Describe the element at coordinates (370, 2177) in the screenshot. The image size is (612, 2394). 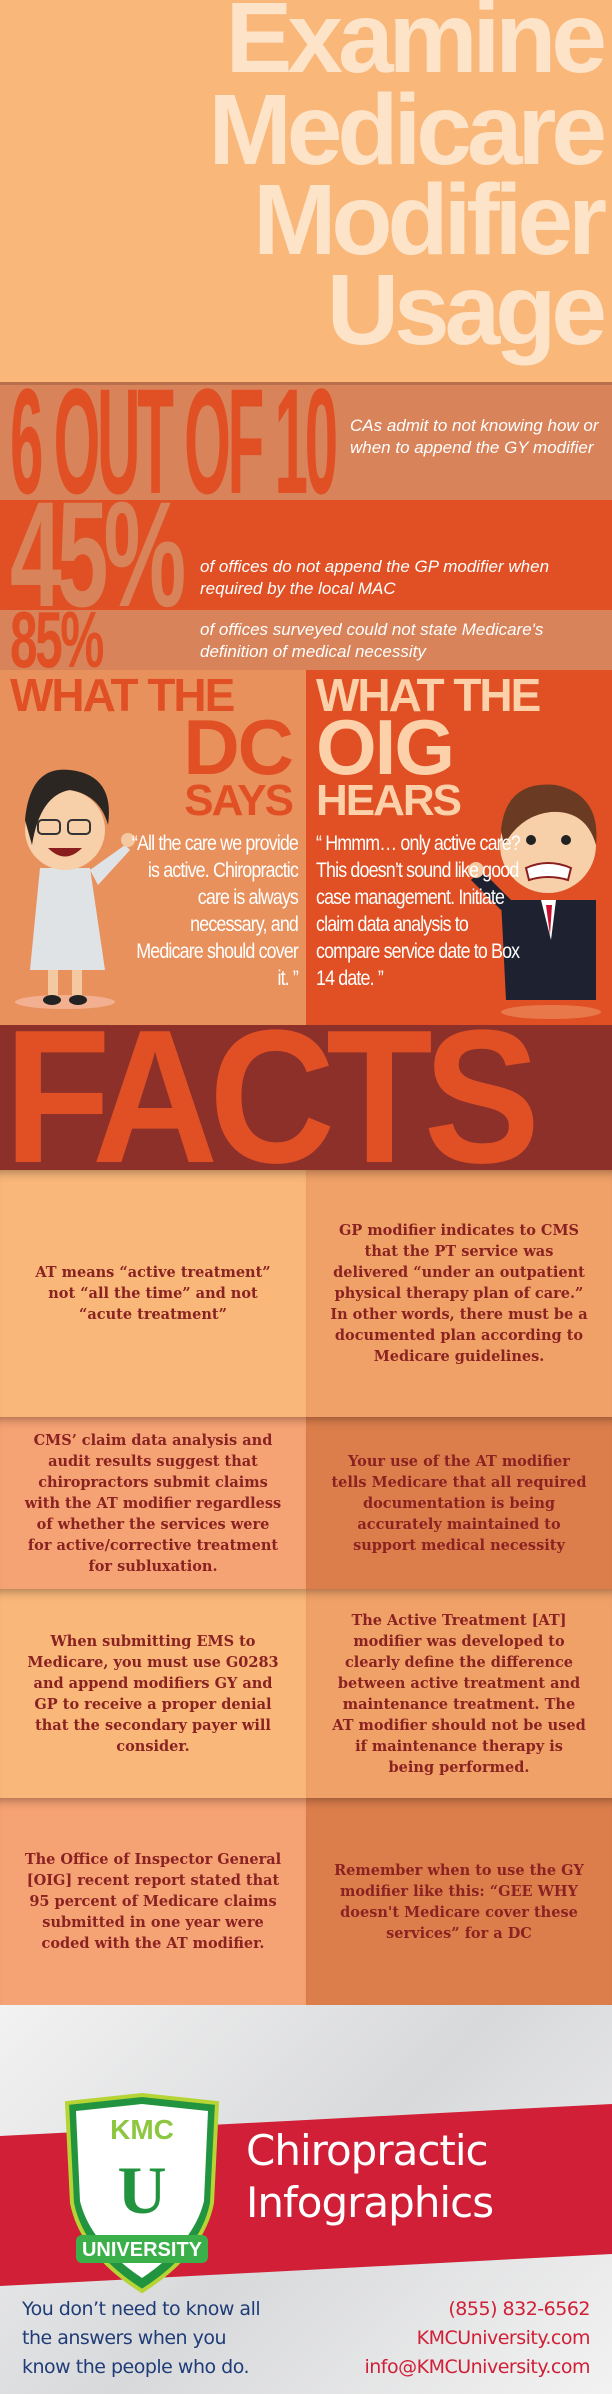
I see `brand-name: Chiropractic Infographics` at that location.